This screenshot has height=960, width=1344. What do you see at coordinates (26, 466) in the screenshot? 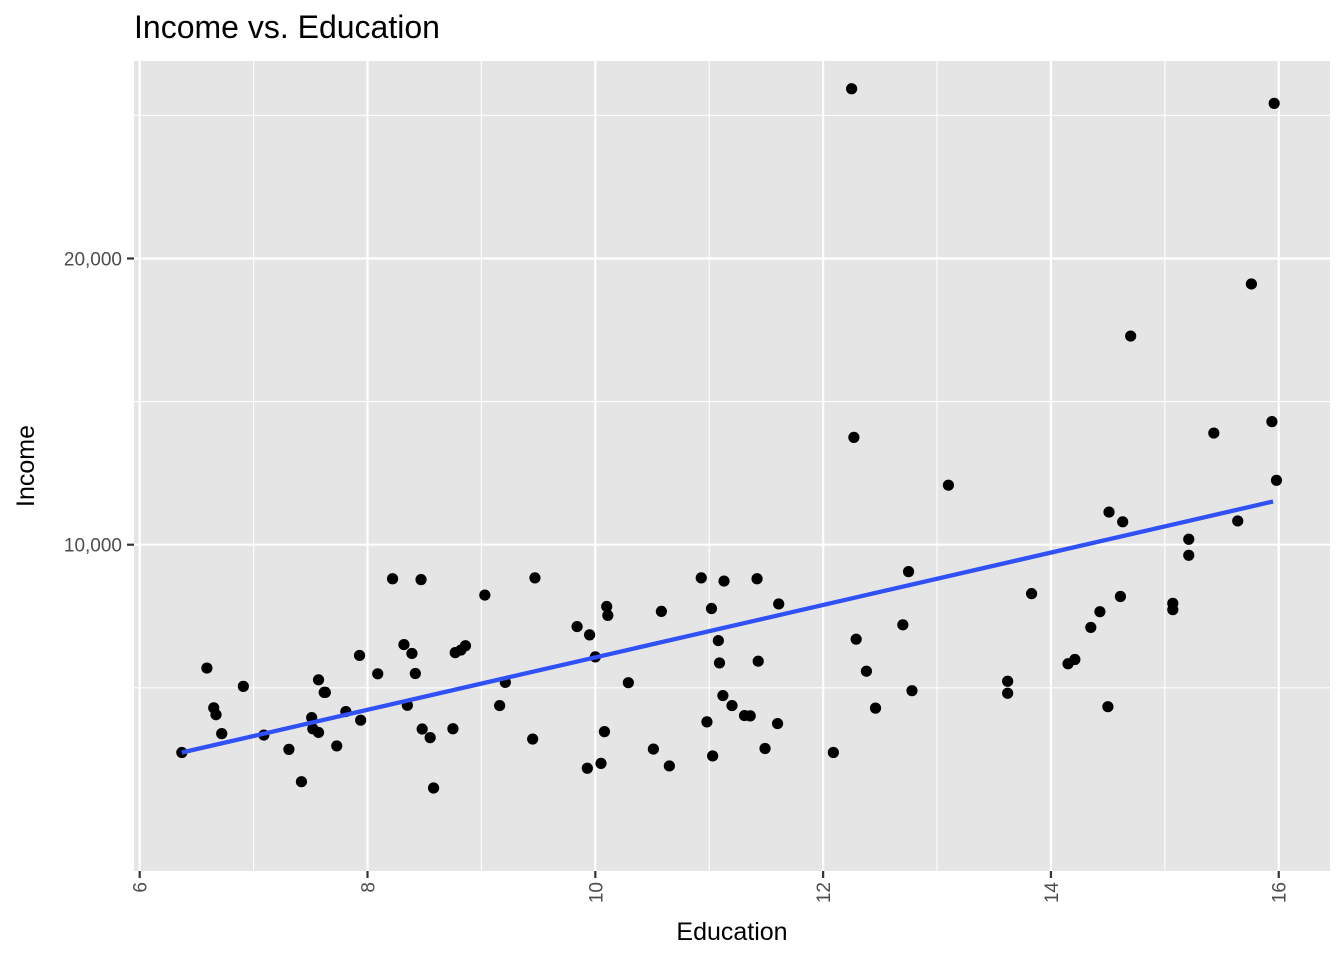
I see `y-axis-title: Income` at bounding box center [26, 466].